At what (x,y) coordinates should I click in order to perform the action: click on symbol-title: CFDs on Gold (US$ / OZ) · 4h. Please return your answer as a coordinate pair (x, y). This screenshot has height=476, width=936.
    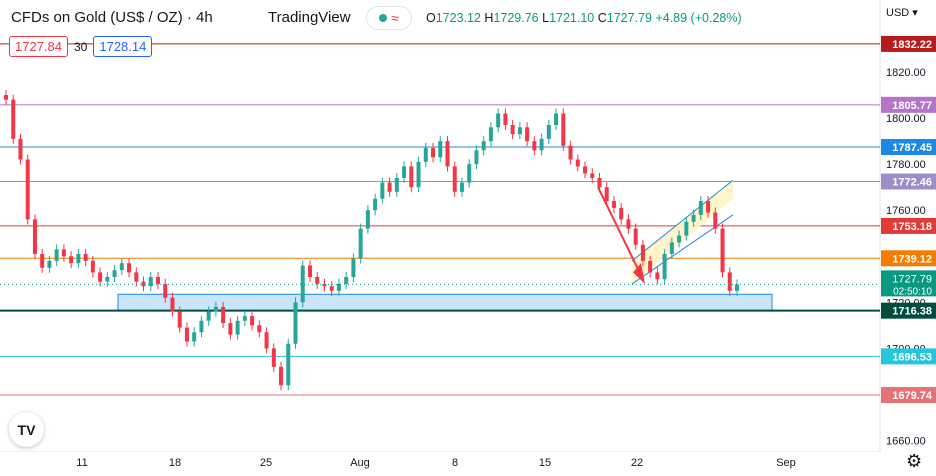
    Looking at the image, I should click on (112, 17).